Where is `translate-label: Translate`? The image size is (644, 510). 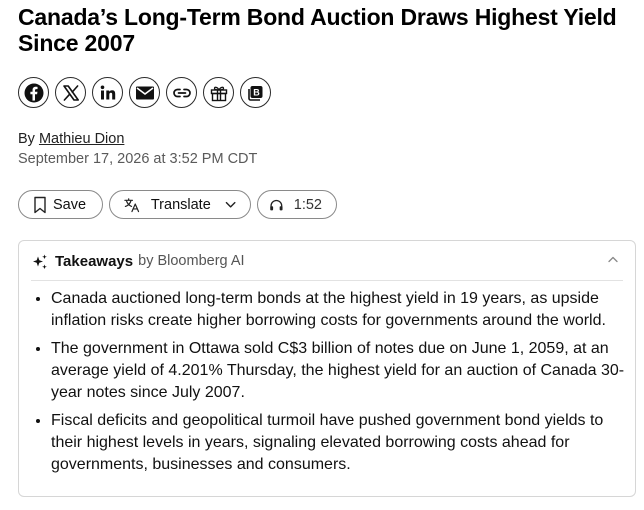 translate-label: Translate is located at coordinates (180, 204).